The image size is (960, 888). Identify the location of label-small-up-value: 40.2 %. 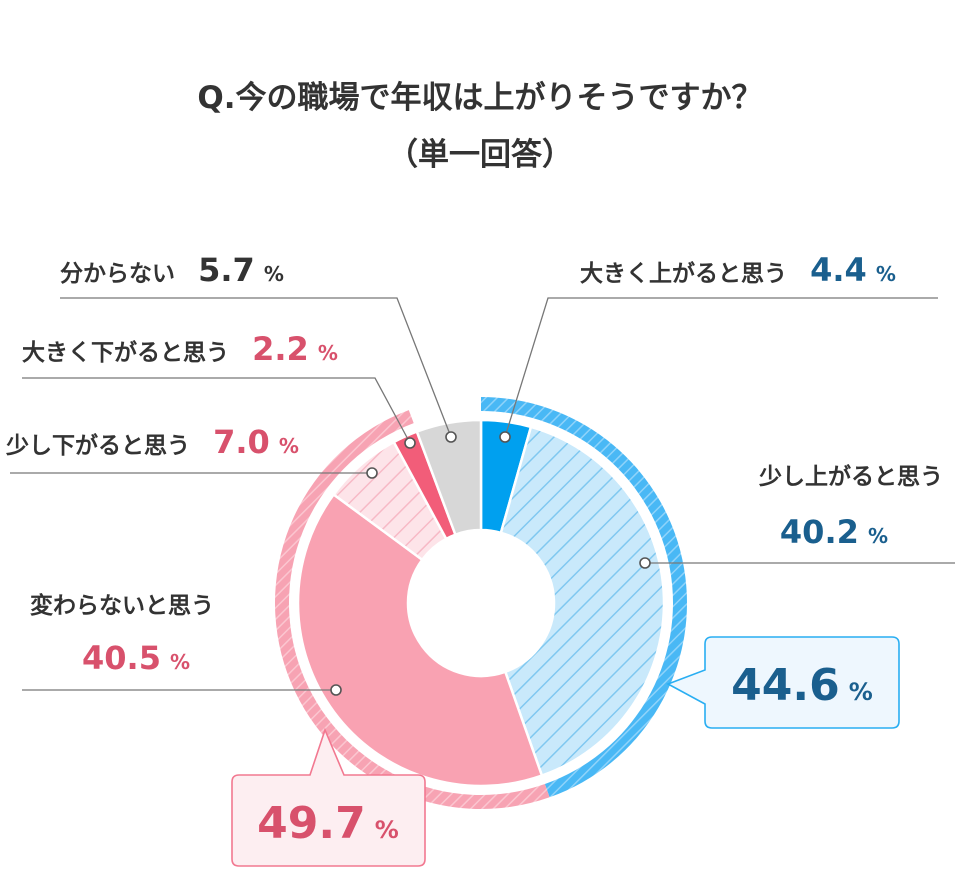
(834, 532).